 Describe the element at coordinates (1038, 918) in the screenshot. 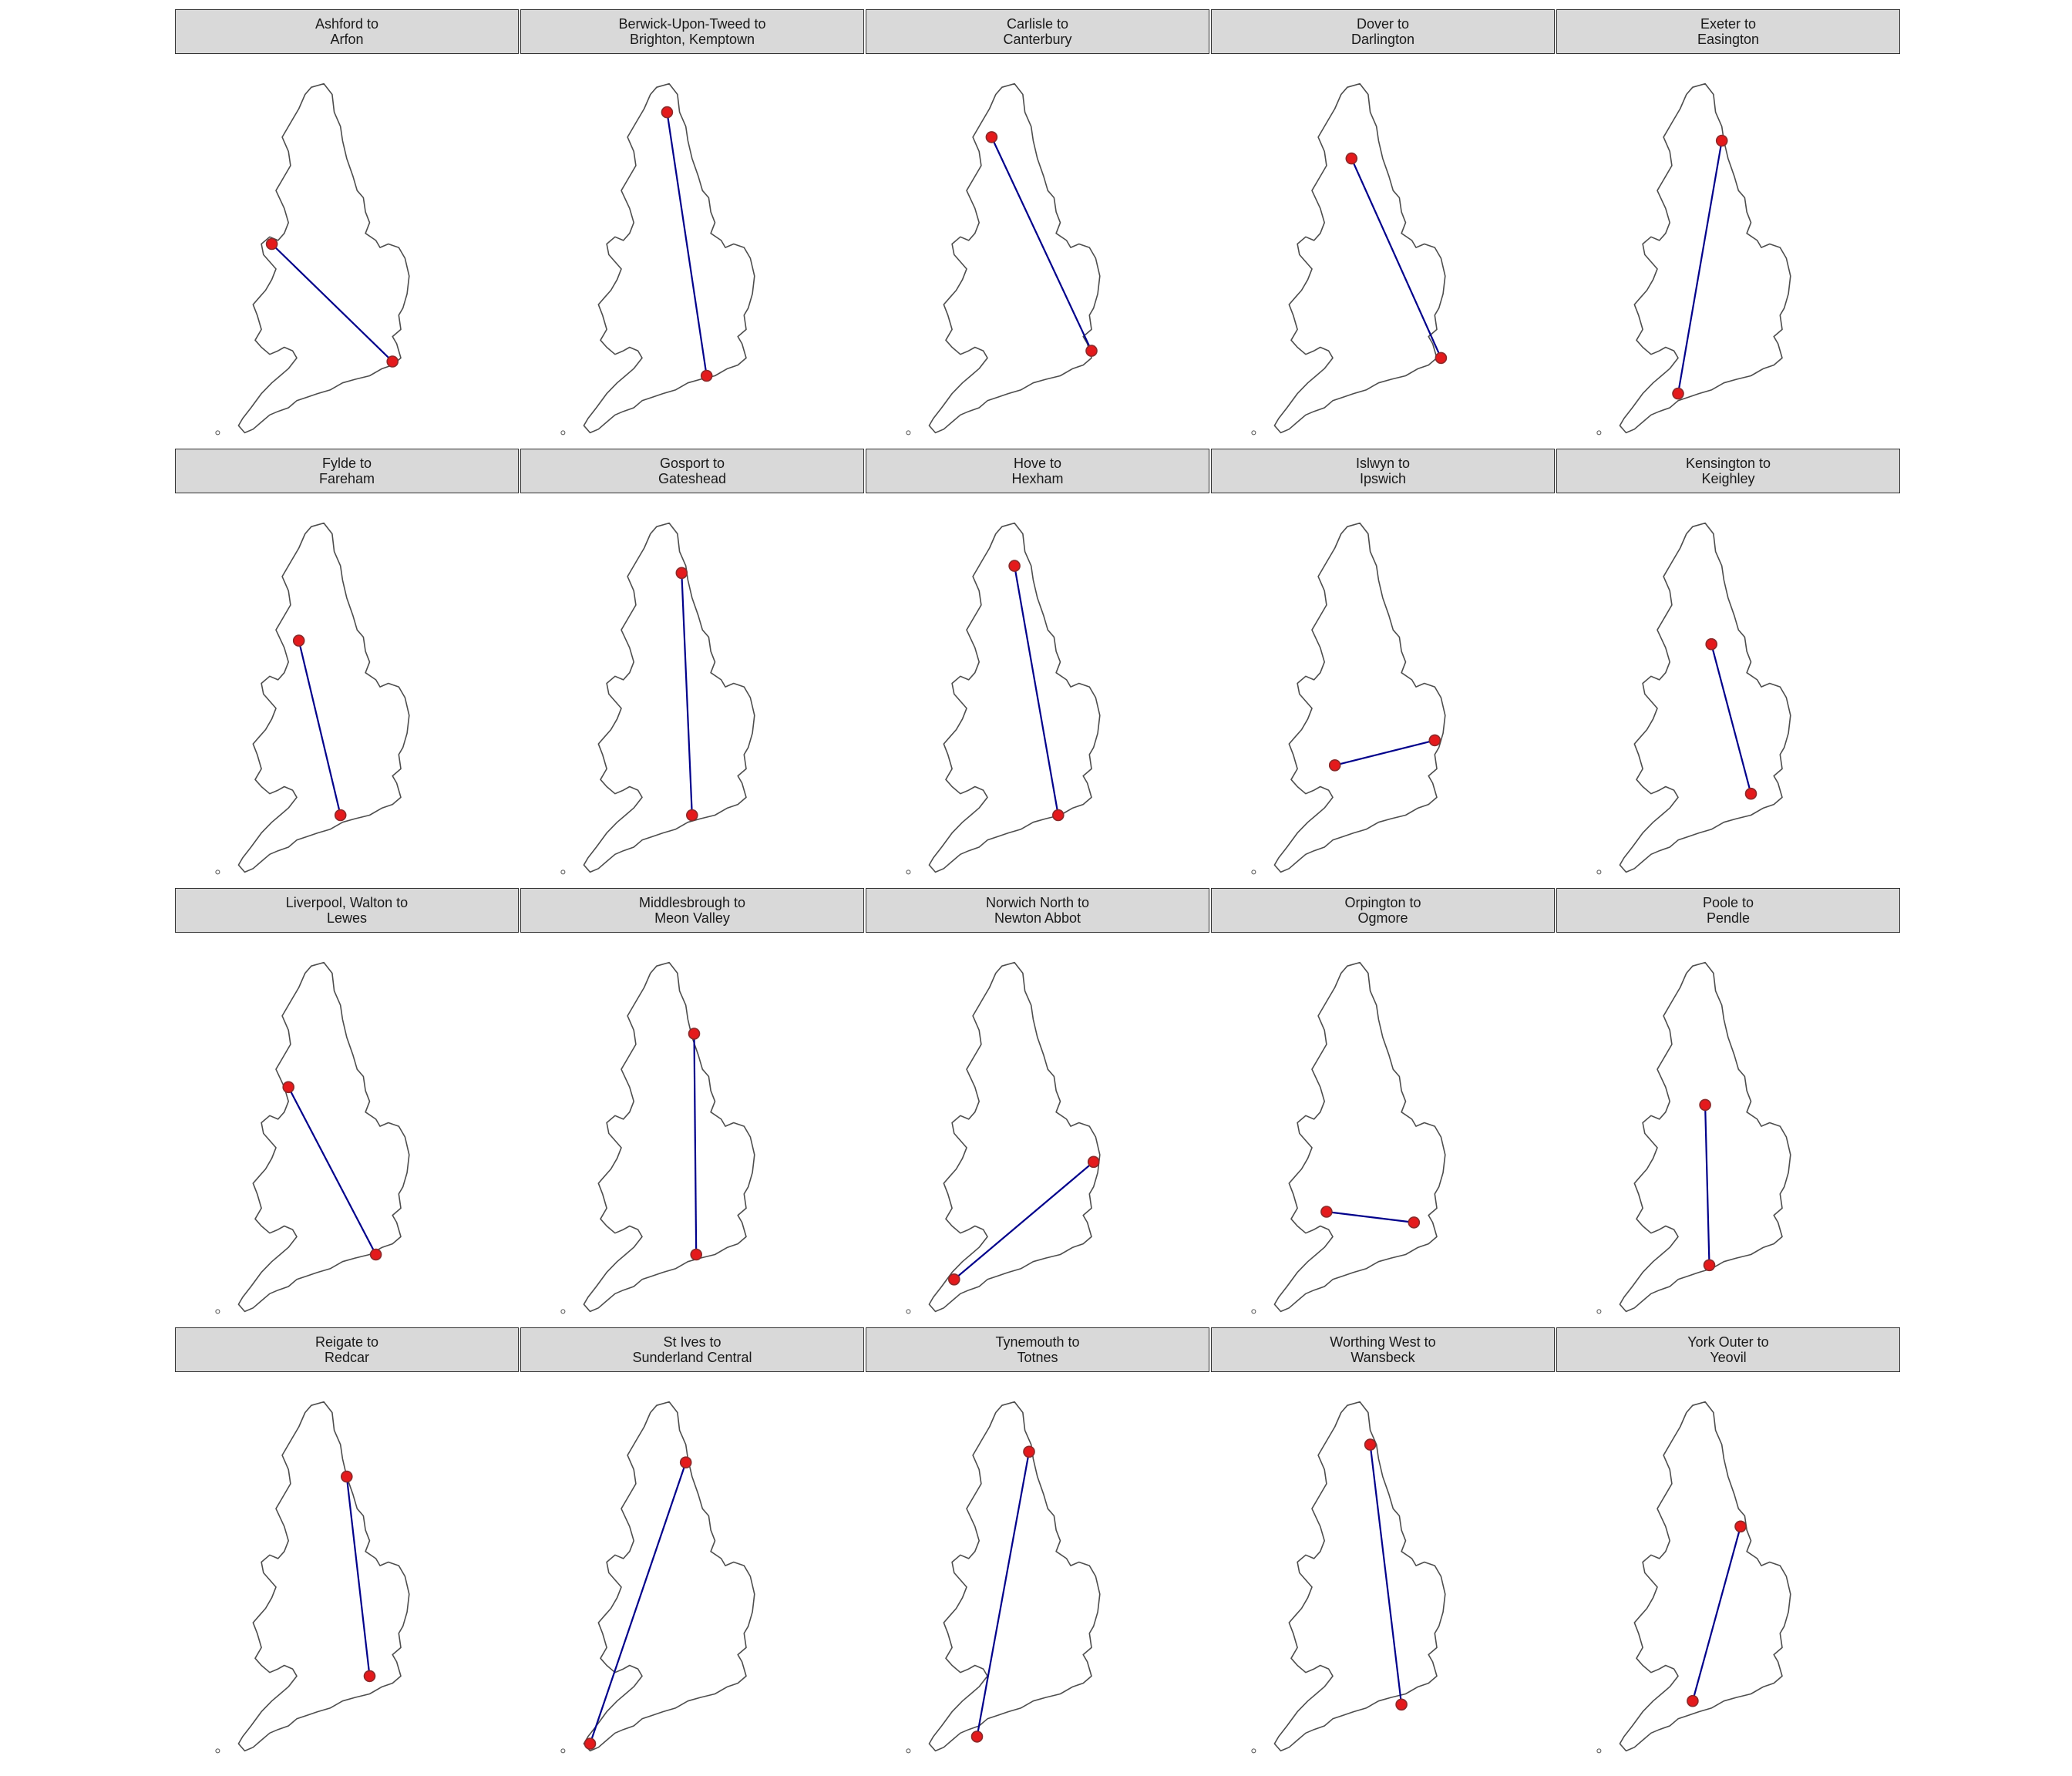

I see `panel-title-to: Newton Abbot` at that location.